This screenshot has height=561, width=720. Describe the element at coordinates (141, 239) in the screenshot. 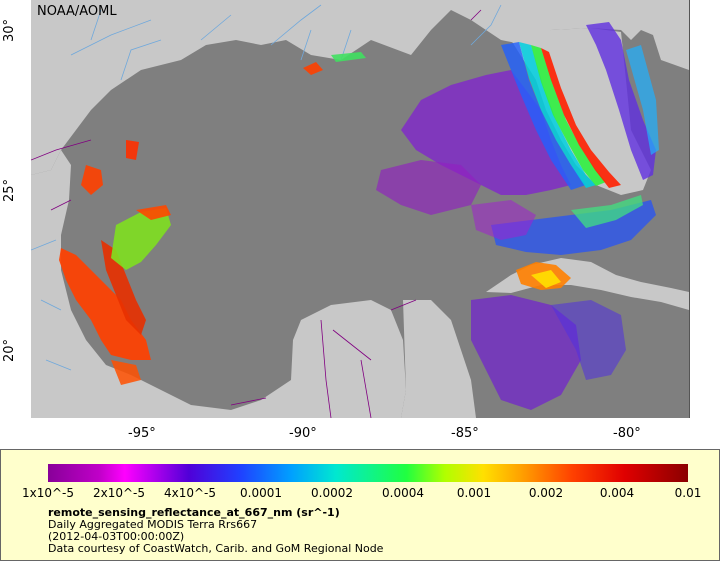

I see `data-green-west` at that location.